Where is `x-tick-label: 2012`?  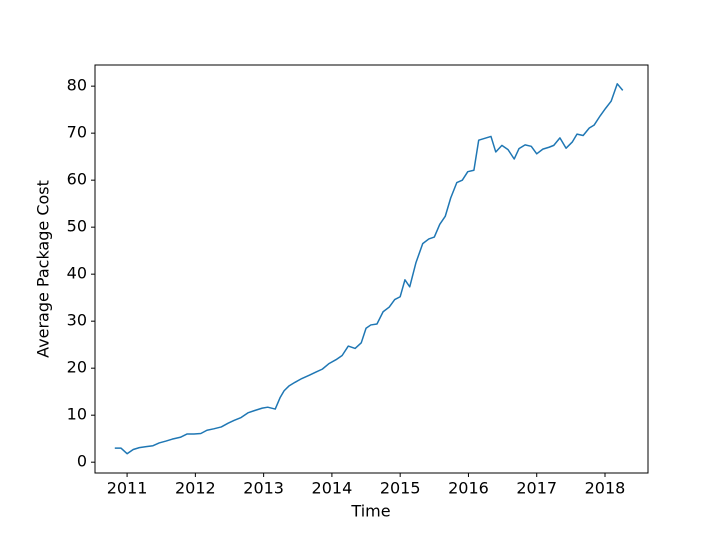 x-tick-label: 2012 is located at coordinates (195, 488).